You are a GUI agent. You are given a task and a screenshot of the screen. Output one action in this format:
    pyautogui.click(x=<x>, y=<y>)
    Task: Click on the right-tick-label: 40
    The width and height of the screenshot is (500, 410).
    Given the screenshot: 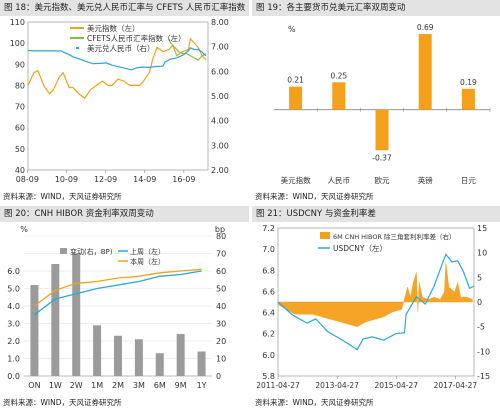 What is the action you would take?
    pyautogui.click(x=221, y=306)
    